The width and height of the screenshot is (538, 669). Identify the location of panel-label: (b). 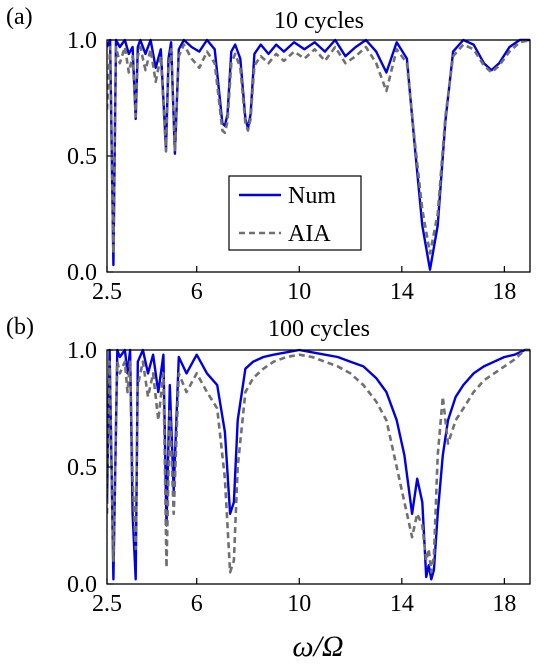
(20, 327).